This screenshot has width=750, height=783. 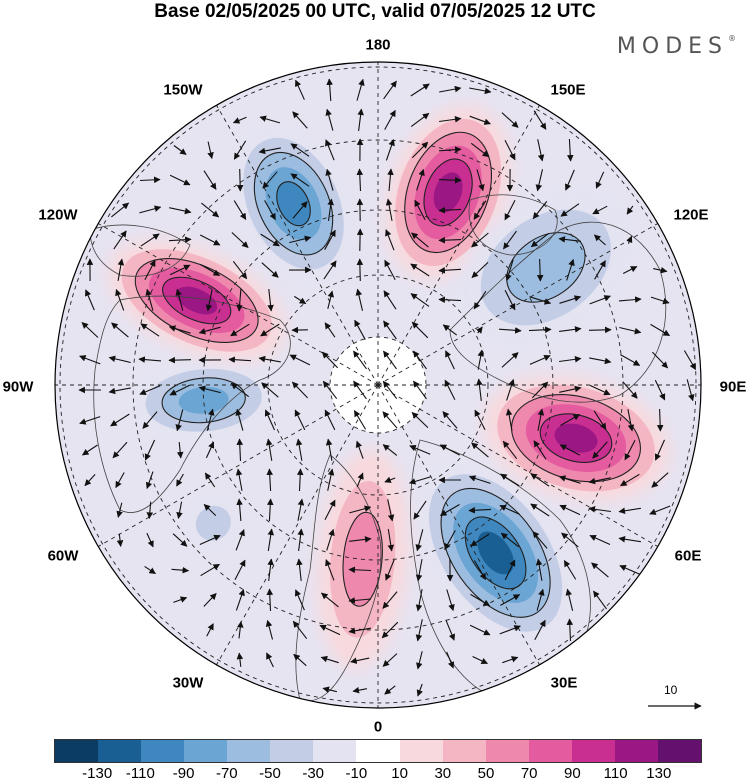 I want to click on coastline, so click(x=140, y=250).